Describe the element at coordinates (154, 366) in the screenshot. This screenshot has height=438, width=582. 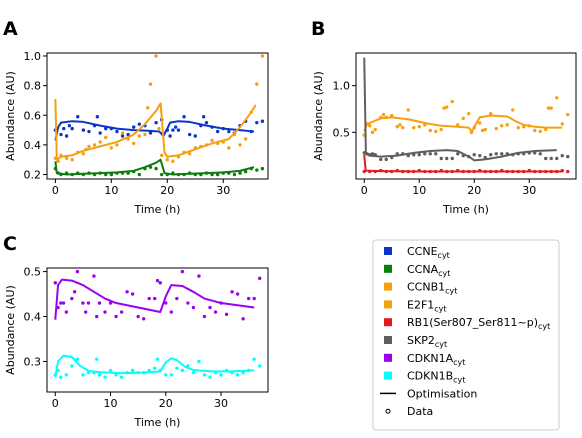
I see `fit-line-cdkn1b-c` at that location.